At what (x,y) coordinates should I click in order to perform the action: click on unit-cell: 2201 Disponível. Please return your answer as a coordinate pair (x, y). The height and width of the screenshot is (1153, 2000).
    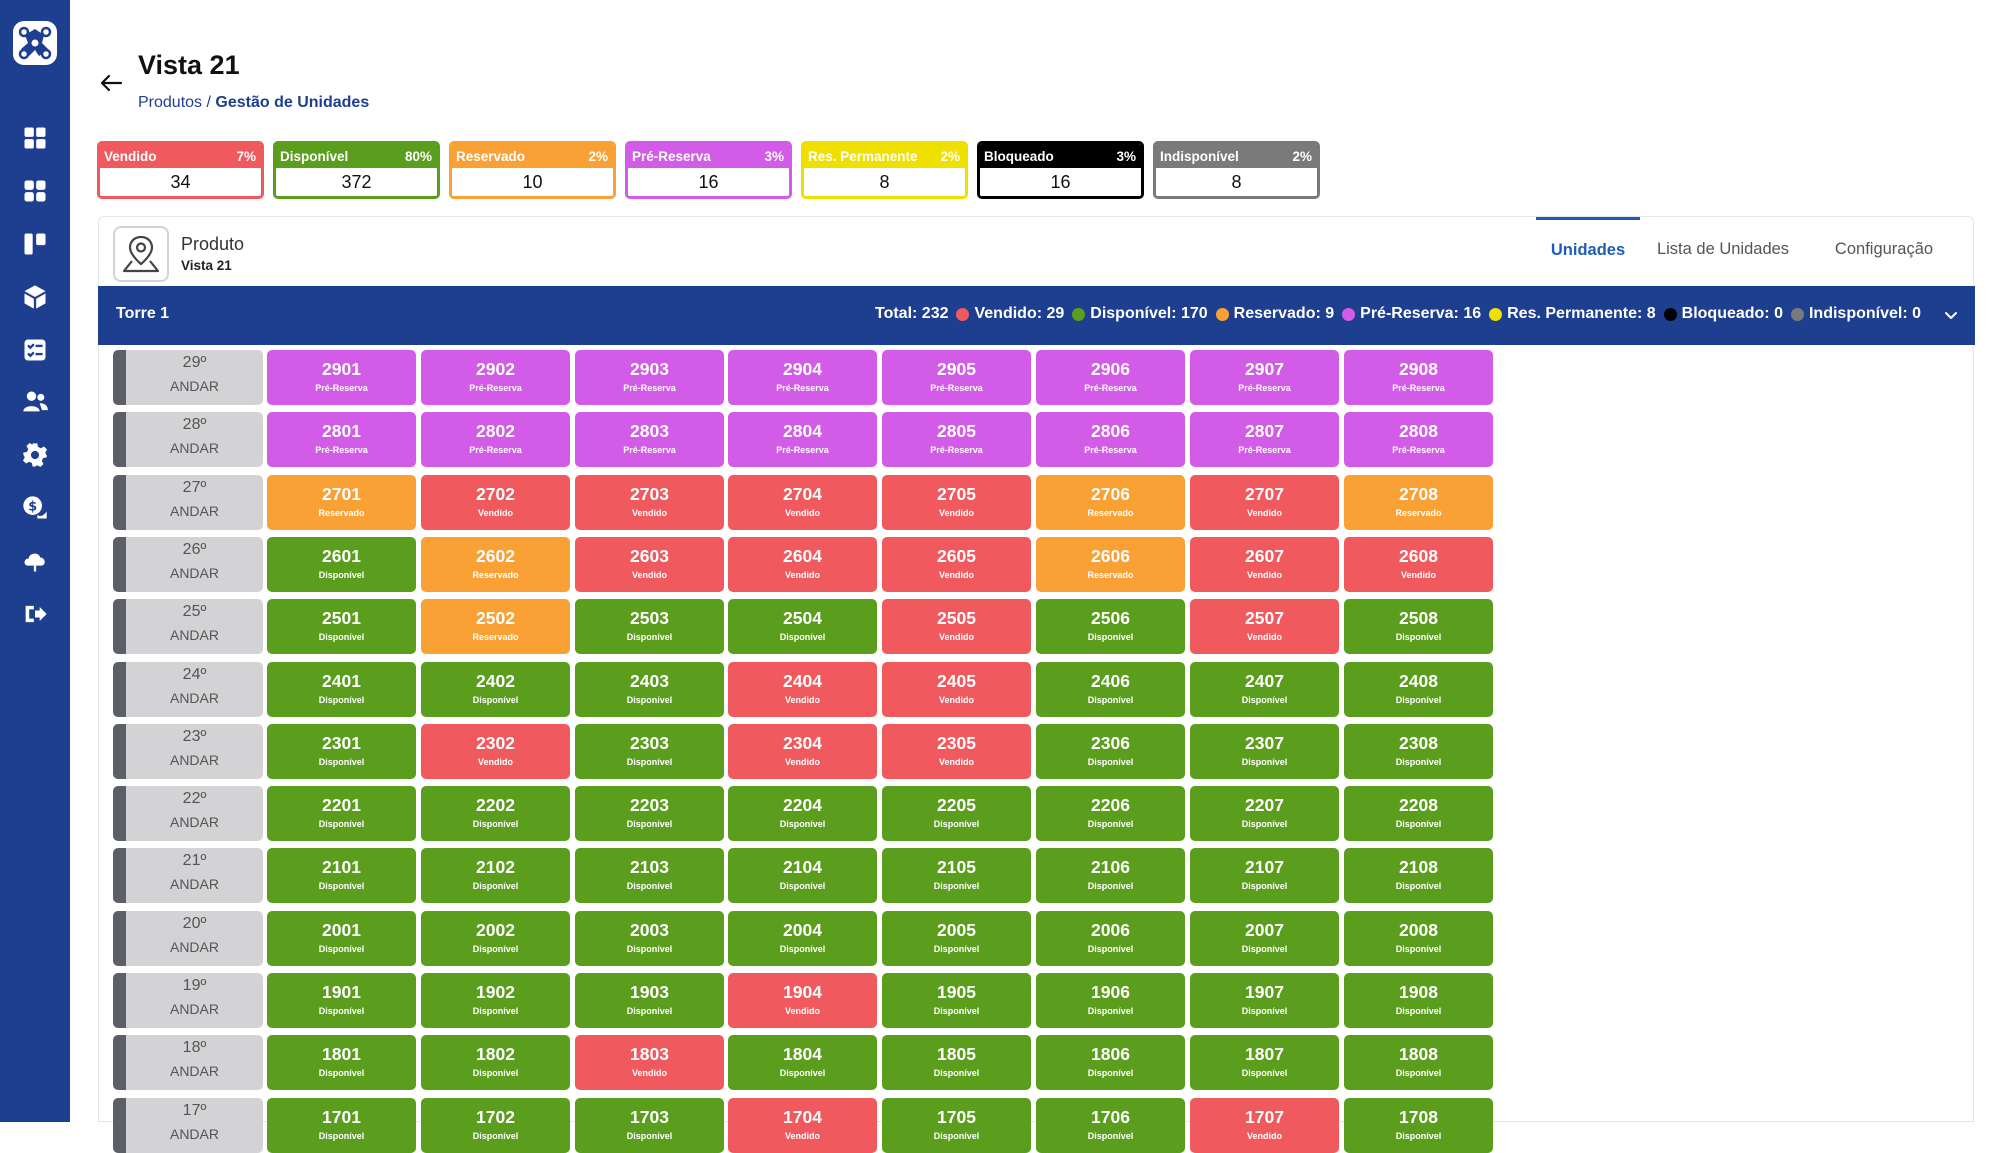
    Looking at the image, I should click on (341, 813).